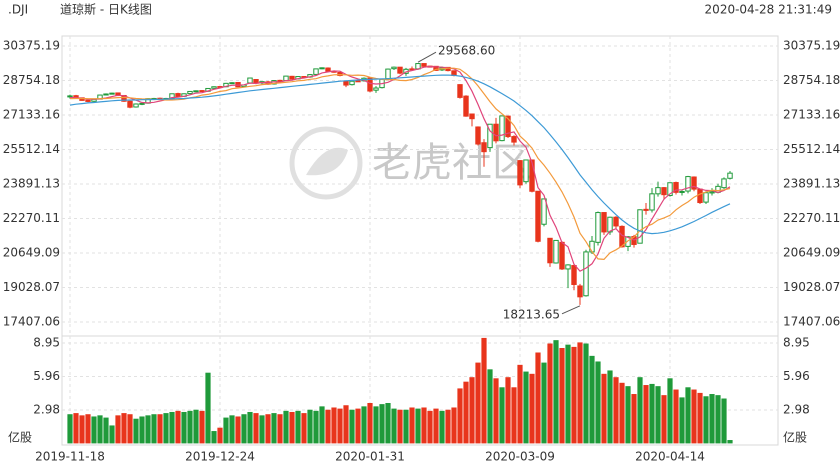 This screenshot has height=470, width=840. What do you see at coordinates (70, 457) in the screenshot?
I see `x-tick-label: 2019-11-18` at bounding box center [70, 457].